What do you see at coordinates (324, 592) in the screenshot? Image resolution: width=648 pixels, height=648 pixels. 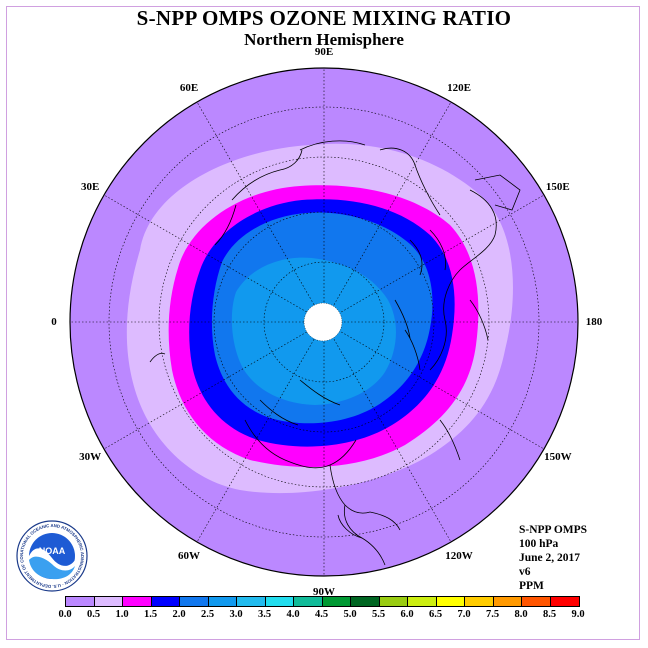 I see `longitude-label: 90W` at bounding box center [324, 592].